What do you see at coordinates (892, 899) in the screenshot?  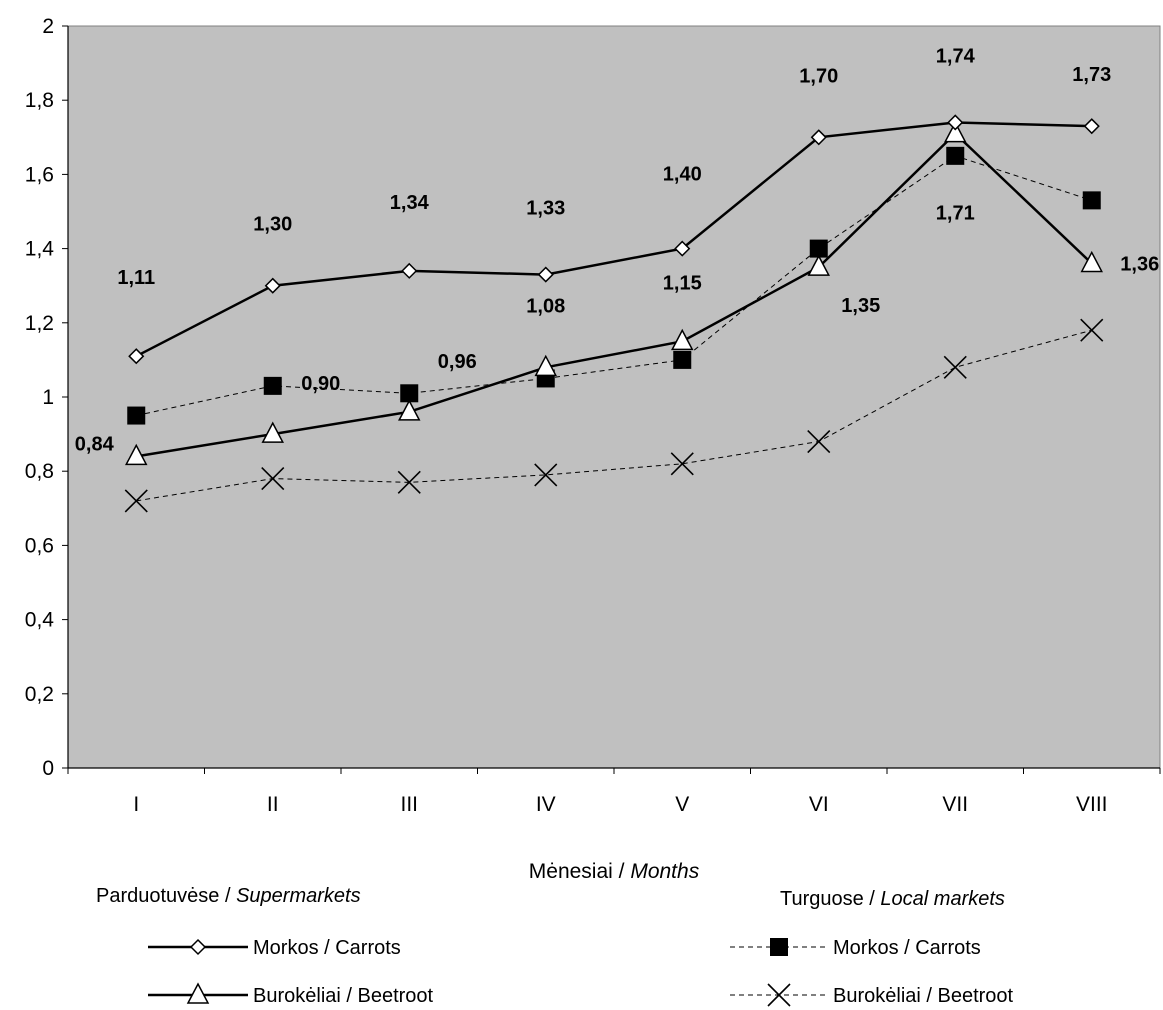 I see `legend-group-local-title: Turguose / Local markets` at bounding box center [892, 899].